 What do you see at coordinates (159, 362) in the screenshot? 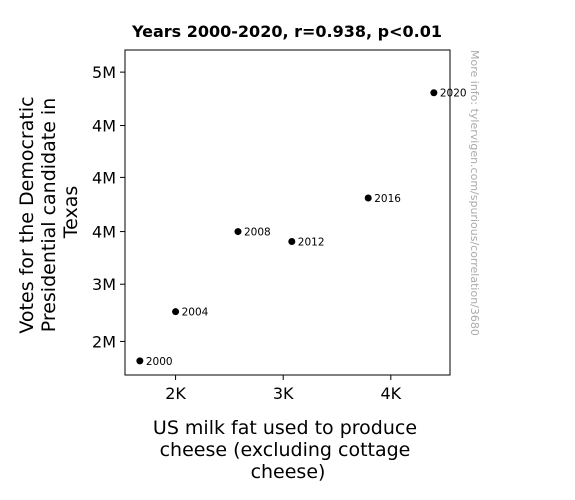
I see `data-point-label: 2000` at bounding box center [159, 362].